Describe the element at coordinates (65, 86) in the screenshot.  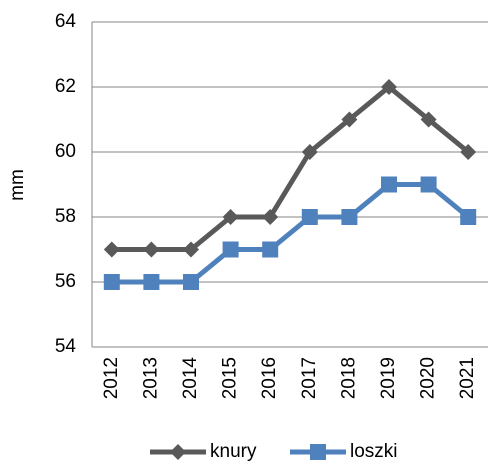
I see `y-tick-label: 62` at that location.